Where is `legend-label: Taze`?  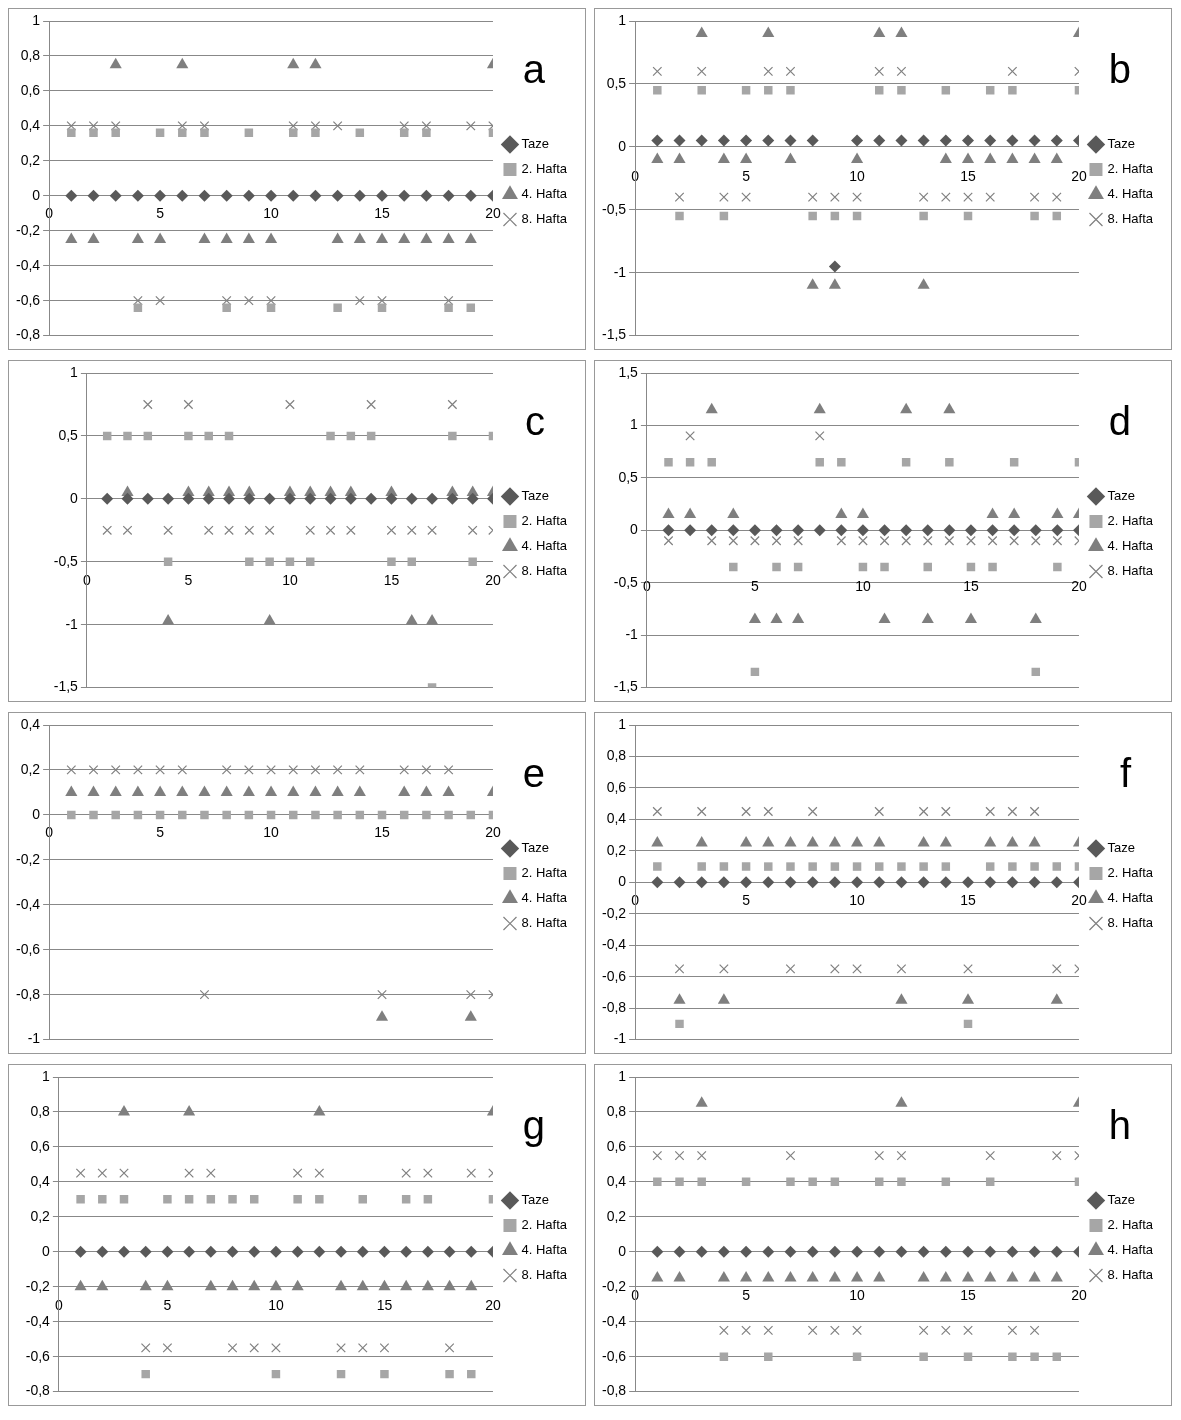 legend-label: Taze is located at coordinates (1121, 496).